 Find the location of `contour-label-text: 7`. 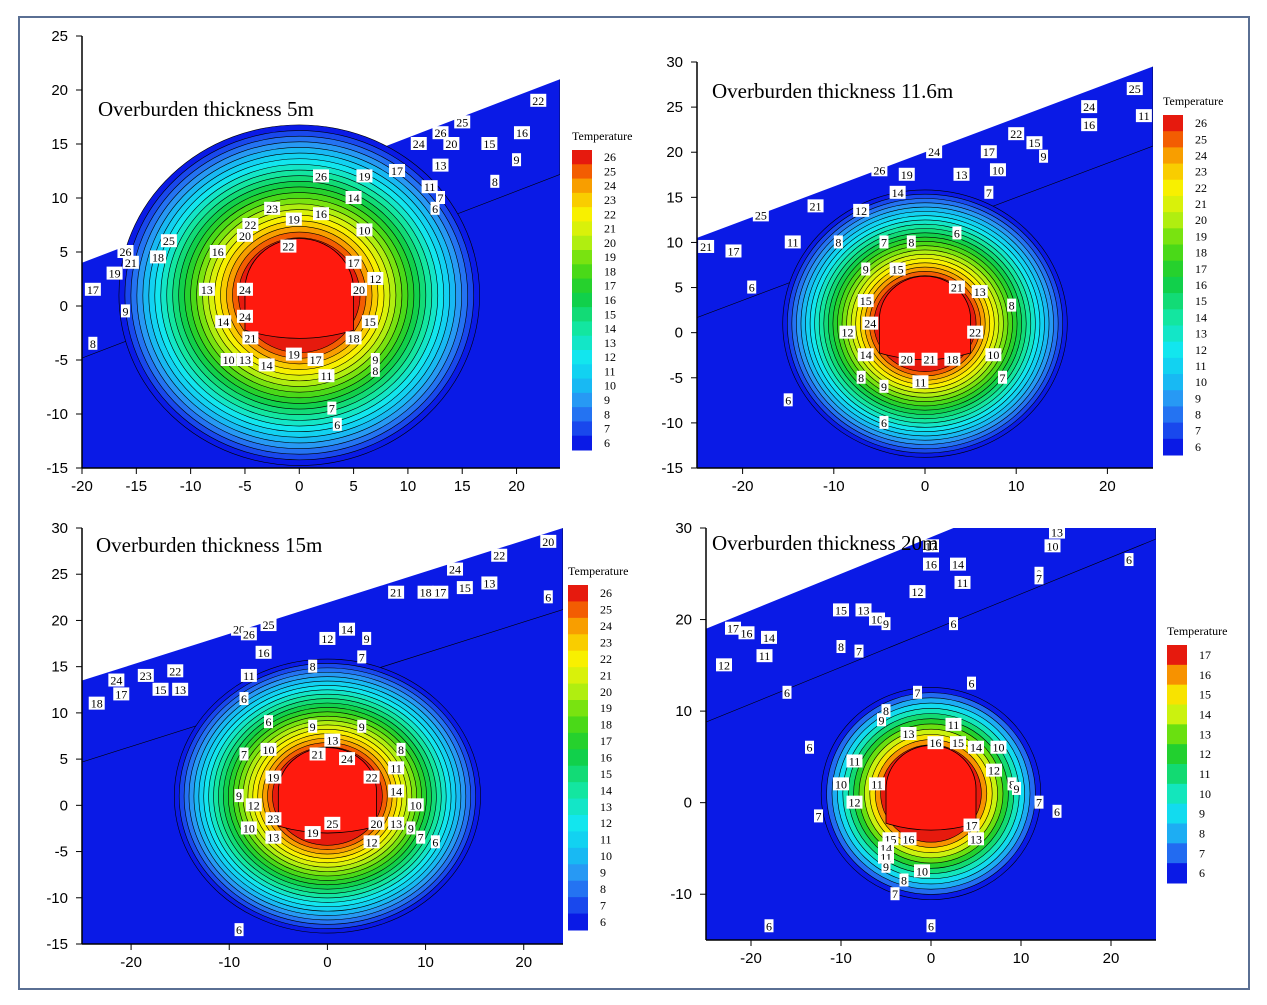

contour-label-text: 7 is located at coordinates (918, 693).